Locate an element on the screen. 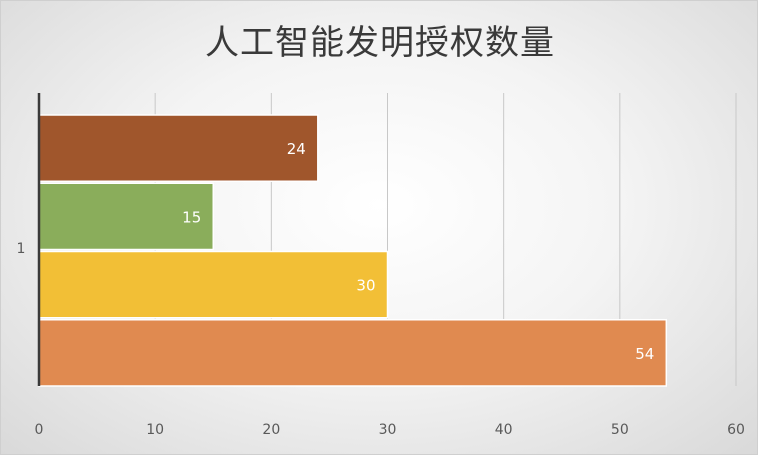 The height and width of the screenshot is (456, 758). data-label: 24 is located at coordinates (296, 149).